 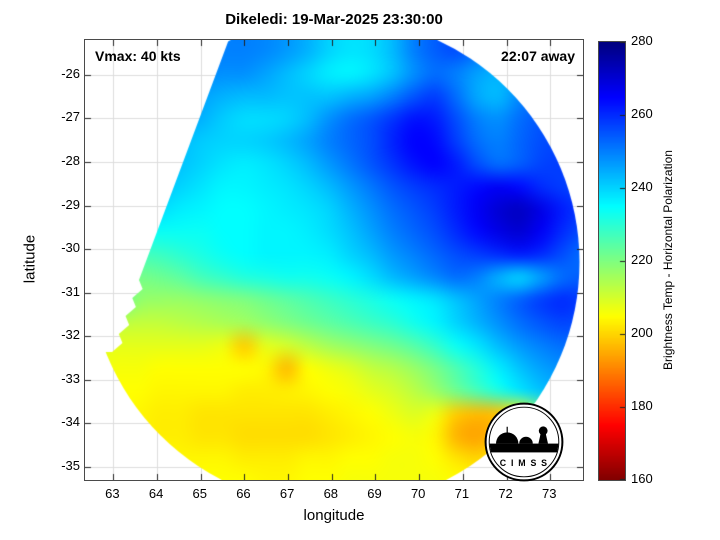 What do you see at coordinates (70, 335) in the screenshot?
I see `y-tick-label: -32` at bounding box center [70, 335].